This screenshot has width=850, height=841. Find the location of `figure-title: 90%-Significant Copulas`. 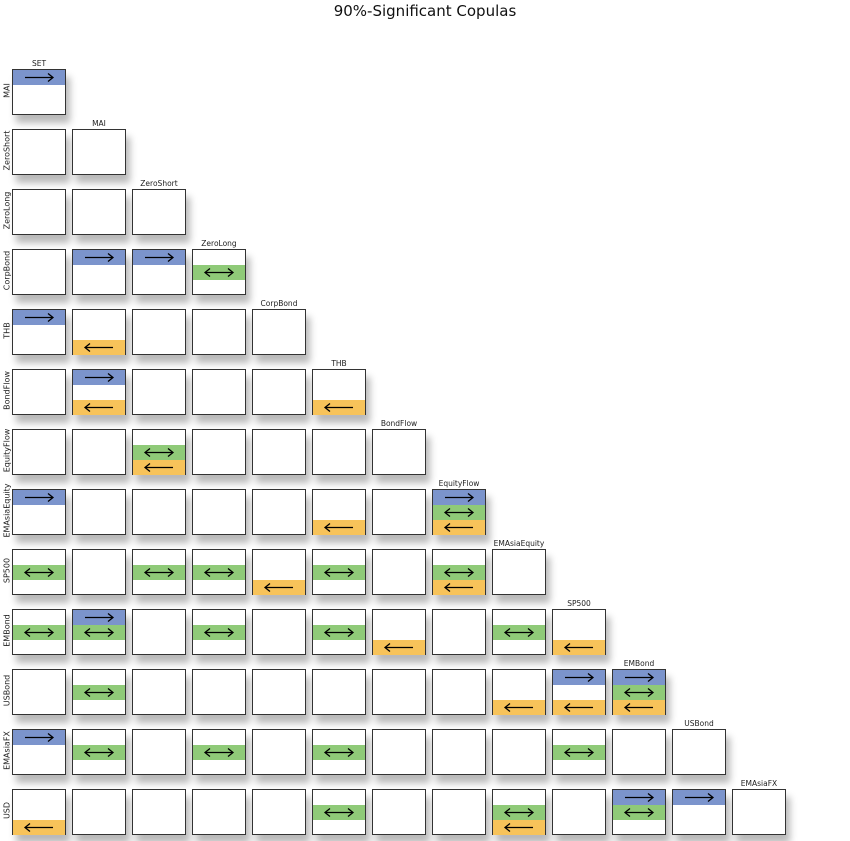

figure-title: 90%-Significant Copulas is located at coordinates (425, 11).